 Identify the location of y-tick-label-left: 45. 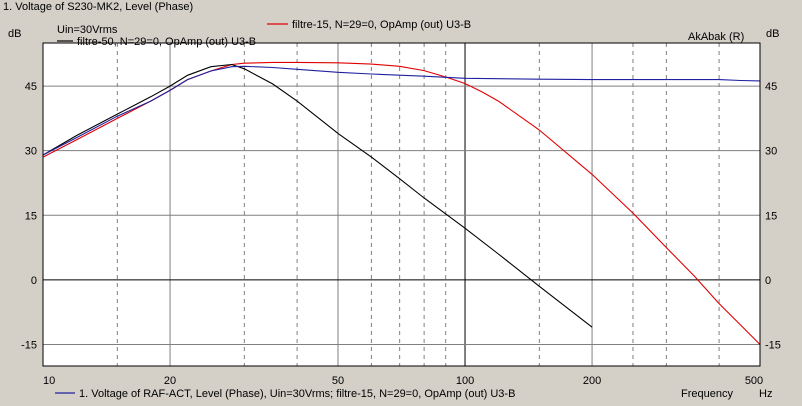
(31, 87).